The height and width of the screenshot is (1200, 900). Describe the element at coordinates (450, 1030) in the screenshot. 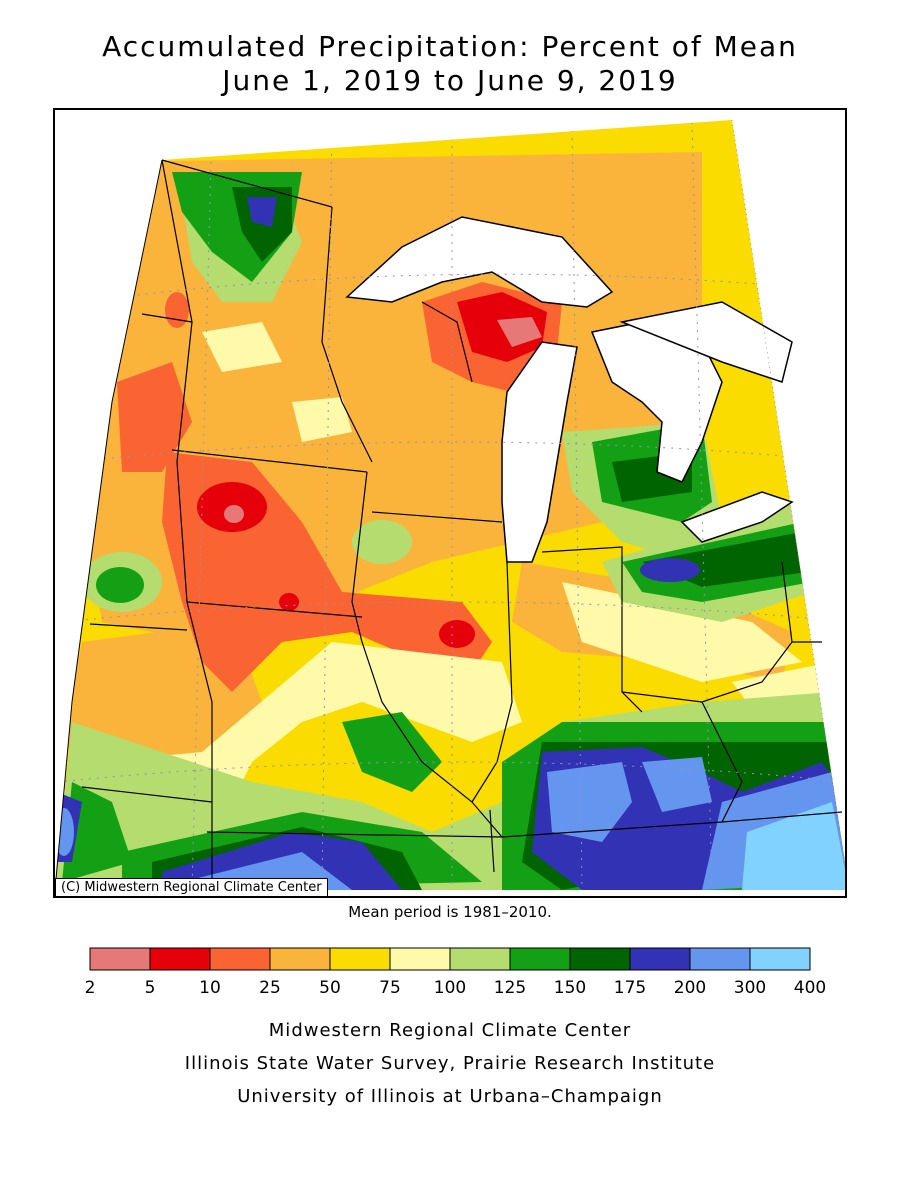

I see `footer-org: Midwestern Regional Climate Center` at that location.